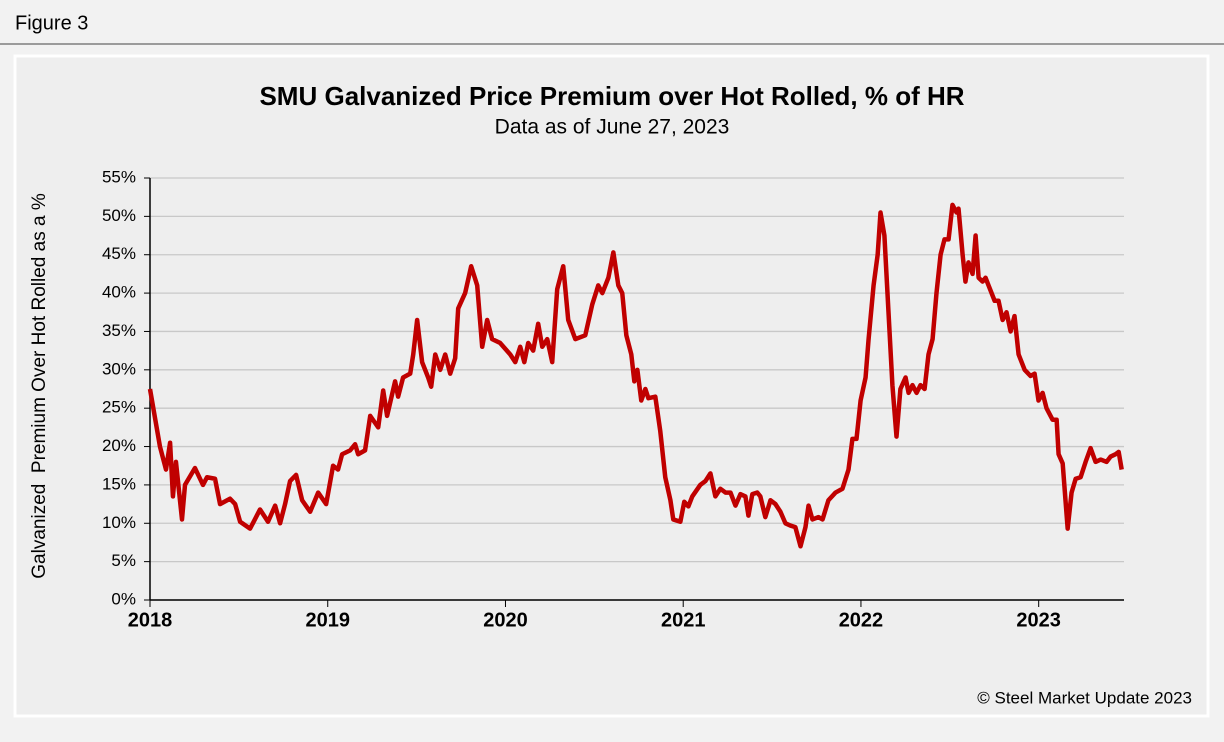  What do you see at coordinates (119, 176) in the screenshot?
I see `y-tick-label: 55%` at bounding box center [119, 176].